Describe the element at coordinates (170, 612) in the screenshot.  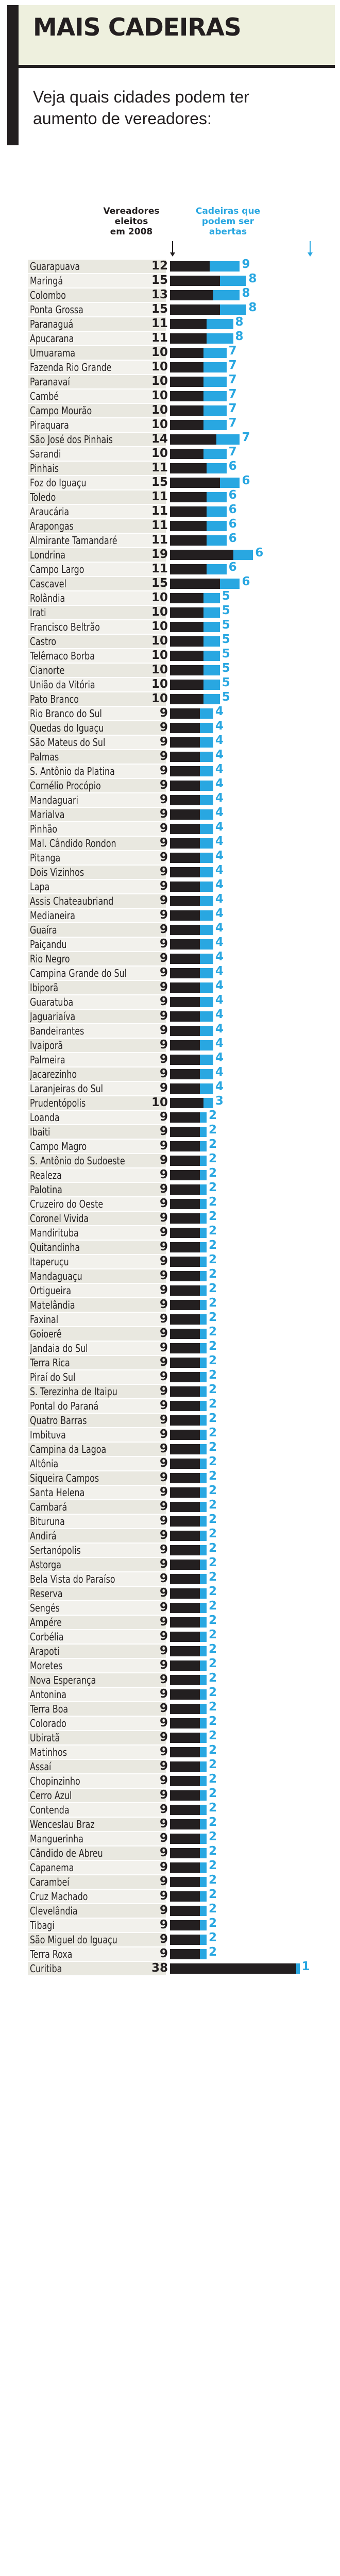
I see `table-row: Irati 10 5` at that location.